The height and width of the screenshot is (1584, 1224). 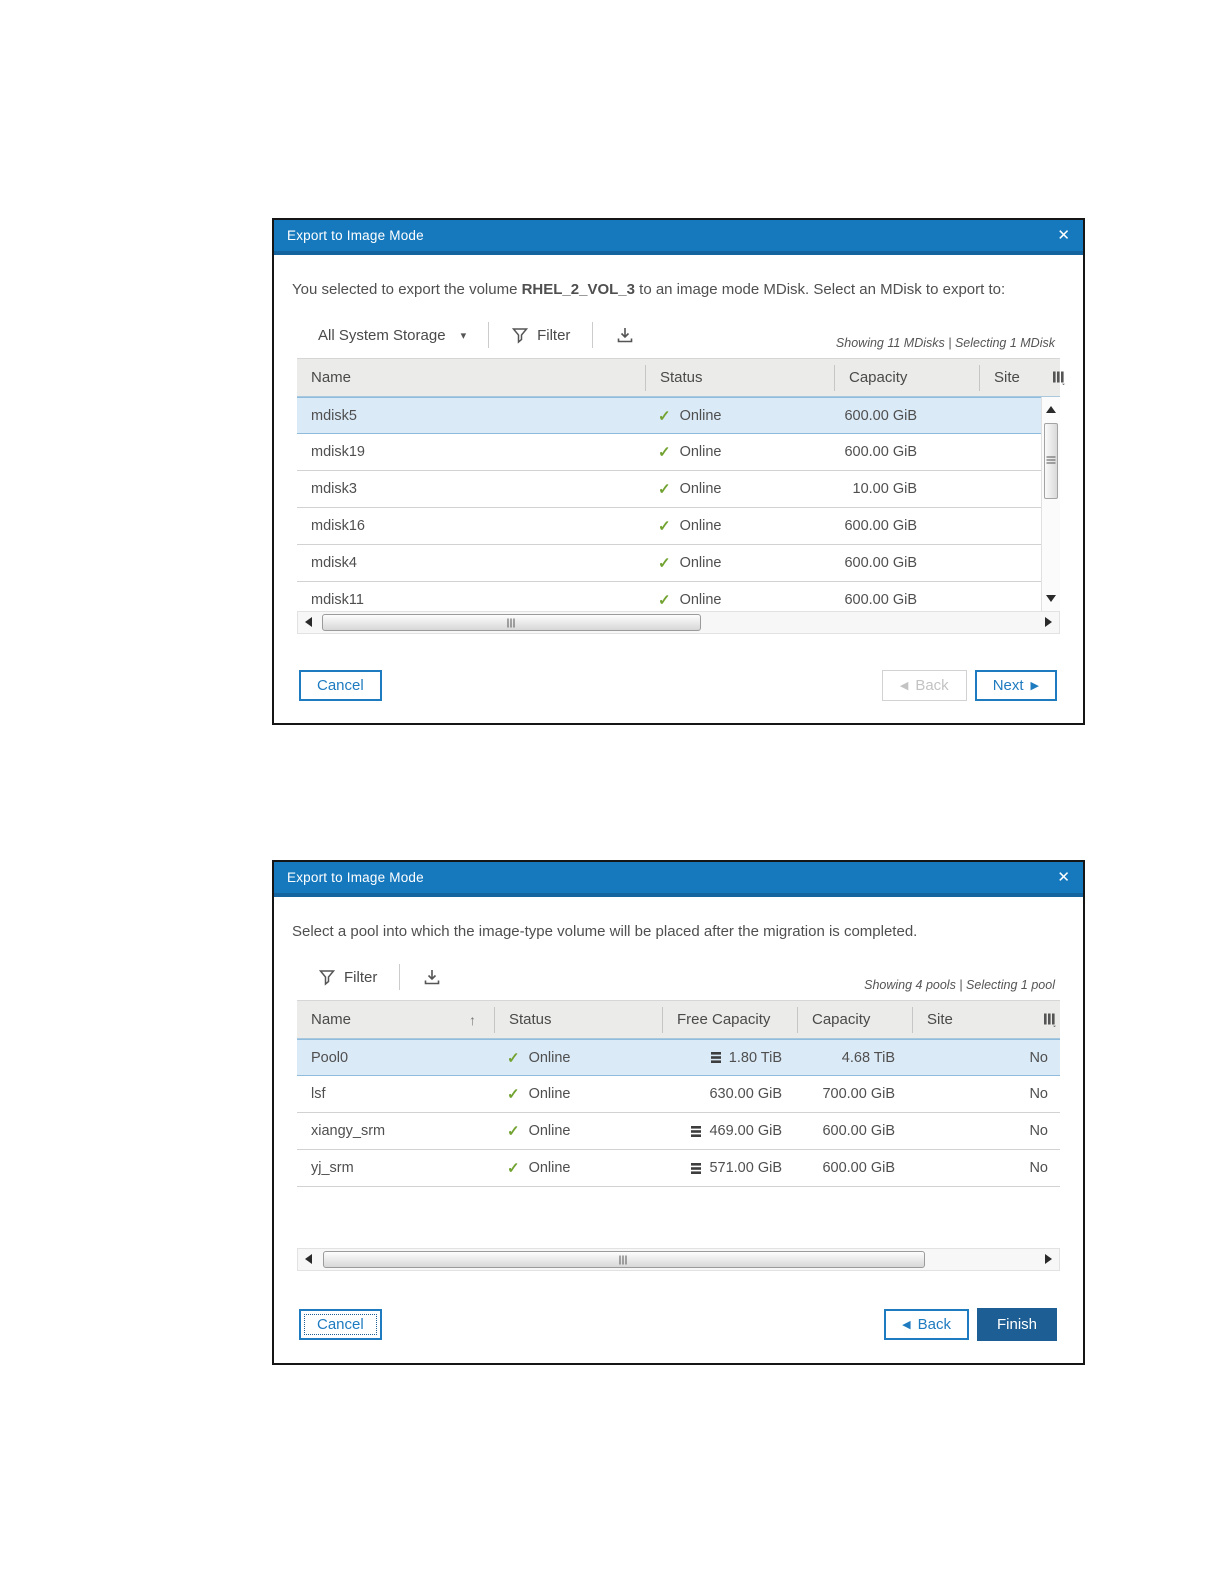 I want to click on column-header-name: Name ↑, so click(x=395, y=1020).